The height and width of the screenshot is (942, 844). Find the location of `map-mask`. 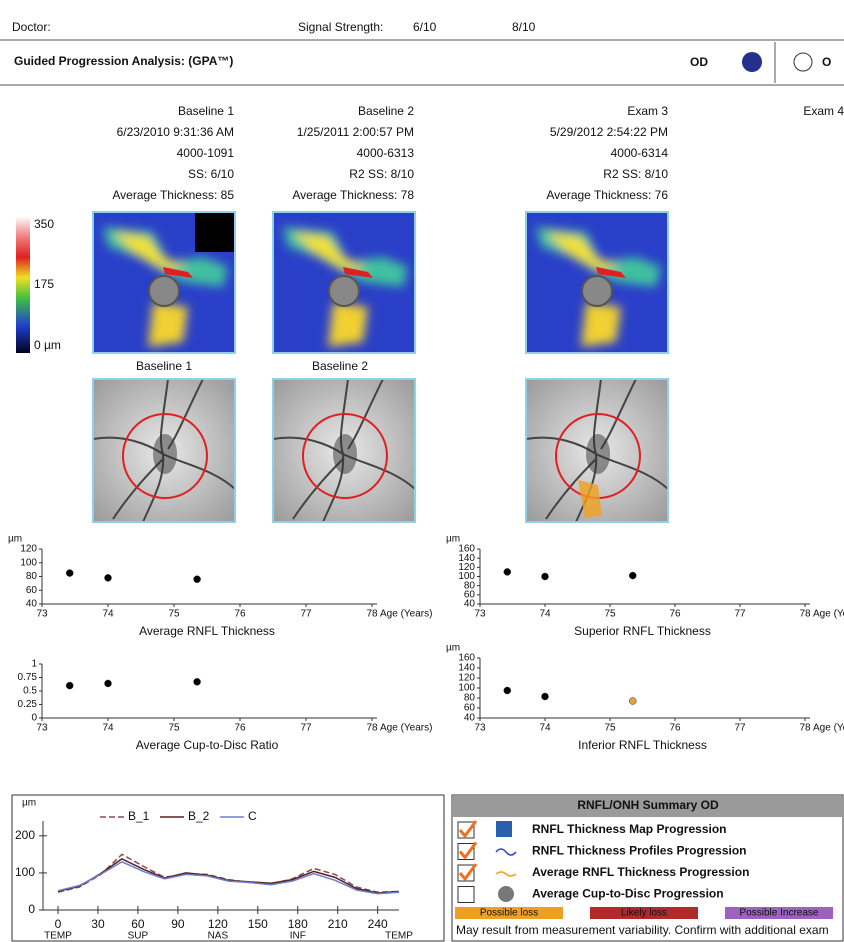

map-mask is located at coordinates (215, 232).